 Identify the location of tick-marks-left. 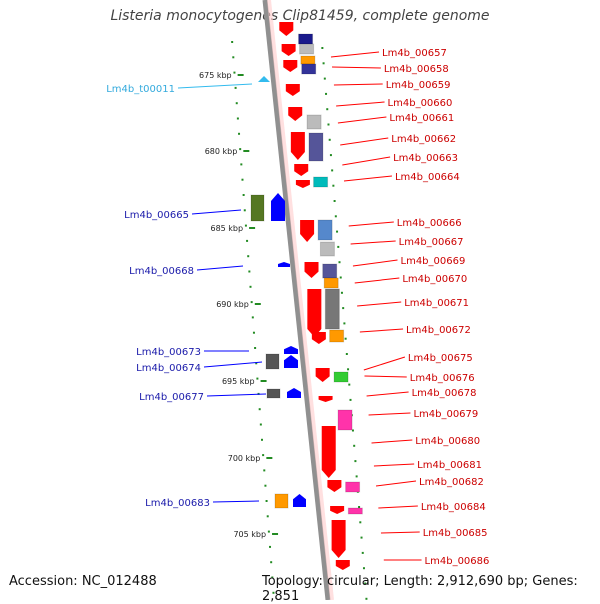
(253, 317).